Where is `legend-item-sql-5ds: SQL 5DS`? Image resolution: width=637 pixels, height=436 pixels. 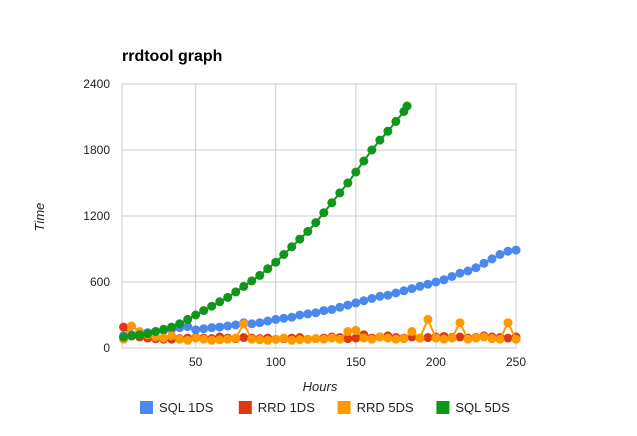 legend-item-sql-5ds: SQL 5DS is located at coordinates (473, 407).